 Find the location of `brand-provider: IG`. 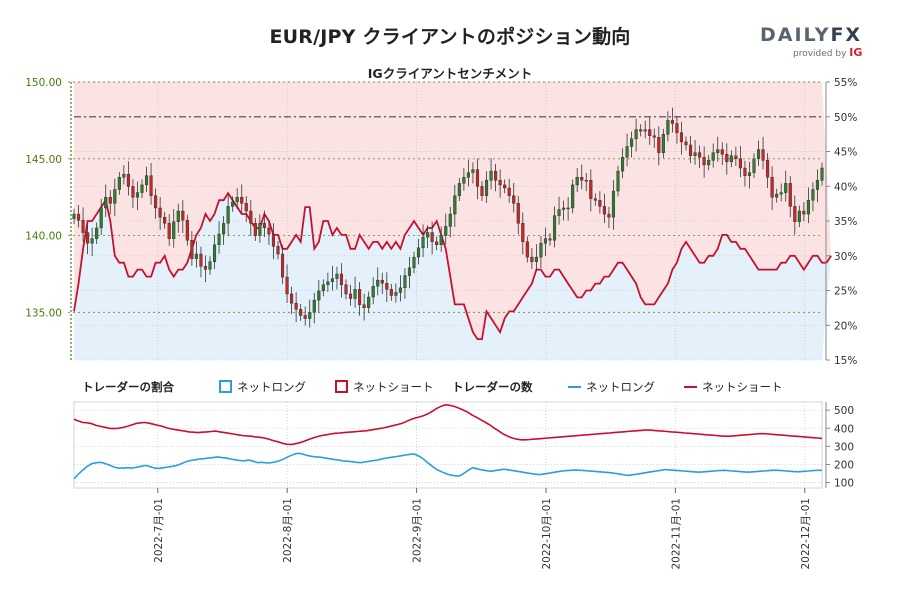

brand-provider: IG is located at coordinates (856, 52).